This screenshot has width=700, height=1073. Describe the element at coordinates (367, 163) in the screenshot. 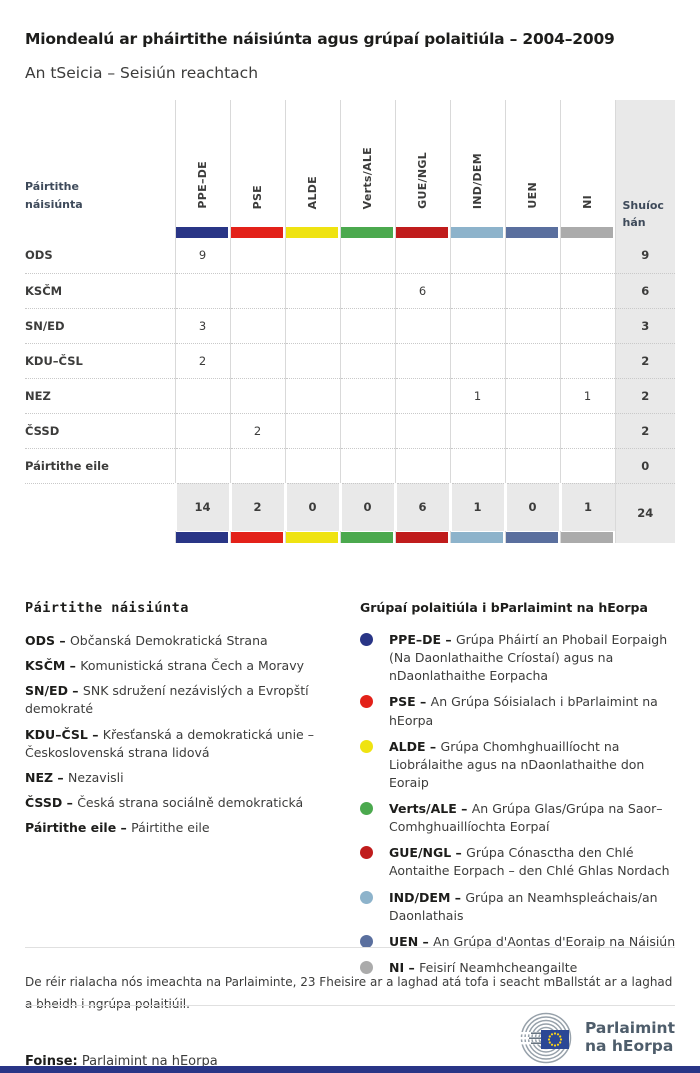

I see `group-header-Verts/ALE: Verts/ALE` at that location.